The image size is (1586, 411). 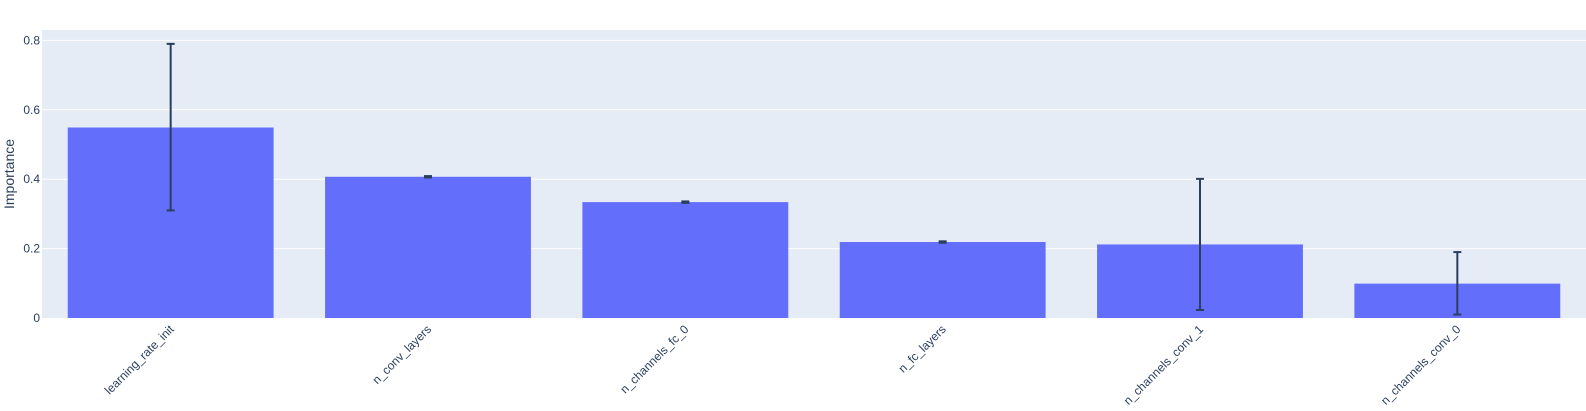 I want to click on y-tick-label: 0.4, so click(x=31, y=179).